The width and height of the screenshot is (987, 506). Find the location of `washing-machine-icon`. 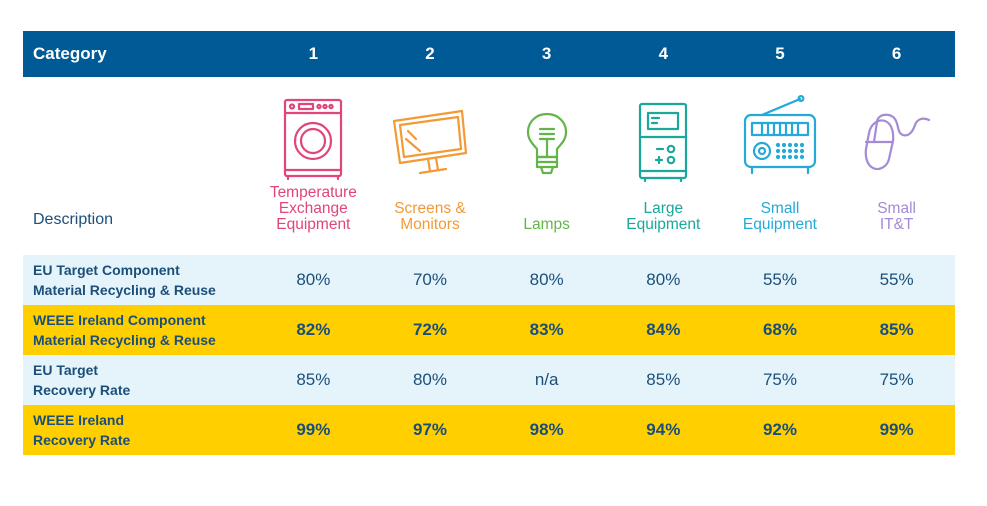

washing-machine-icon is located at coordinates (313, 139).